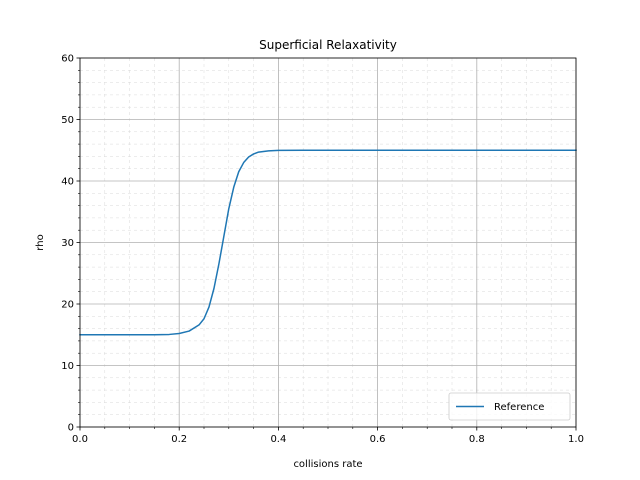 Image resolution: width=640 pixels, height=480 pixels. Describe the element at coordinates (80, 439) in the screenshot. I see `x-tick-label: 0.0` at that location.